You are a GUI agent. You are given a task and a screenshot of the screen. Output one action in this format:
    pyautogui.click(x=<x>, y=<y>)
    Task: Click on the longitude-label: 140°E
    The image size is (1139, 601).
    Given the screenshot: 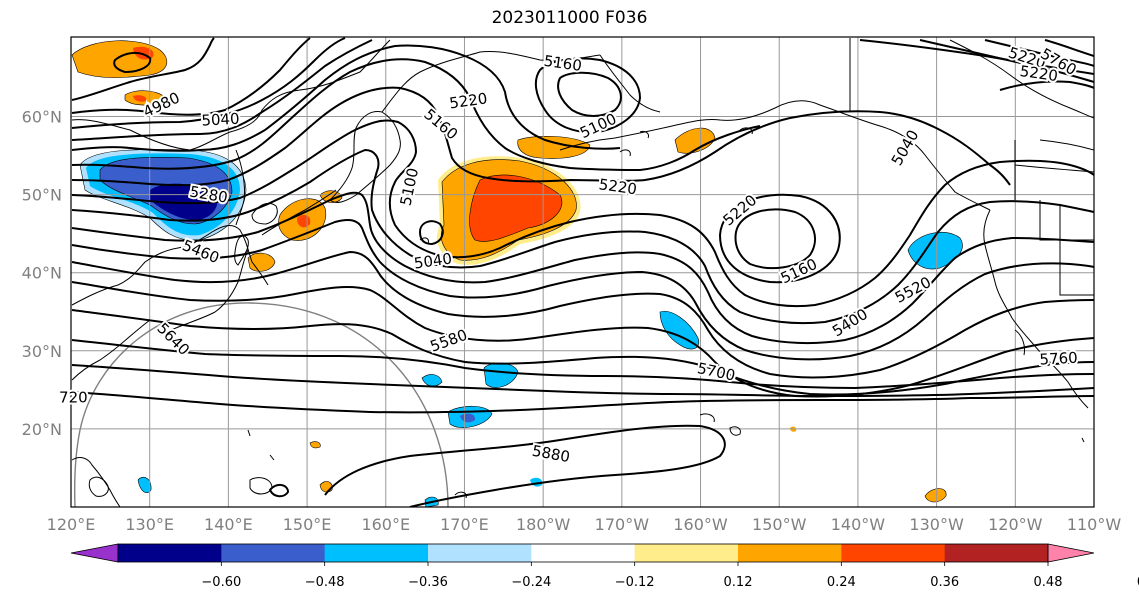 What is the action you would take?
    pyautogui.click(x=228, y=524)
    